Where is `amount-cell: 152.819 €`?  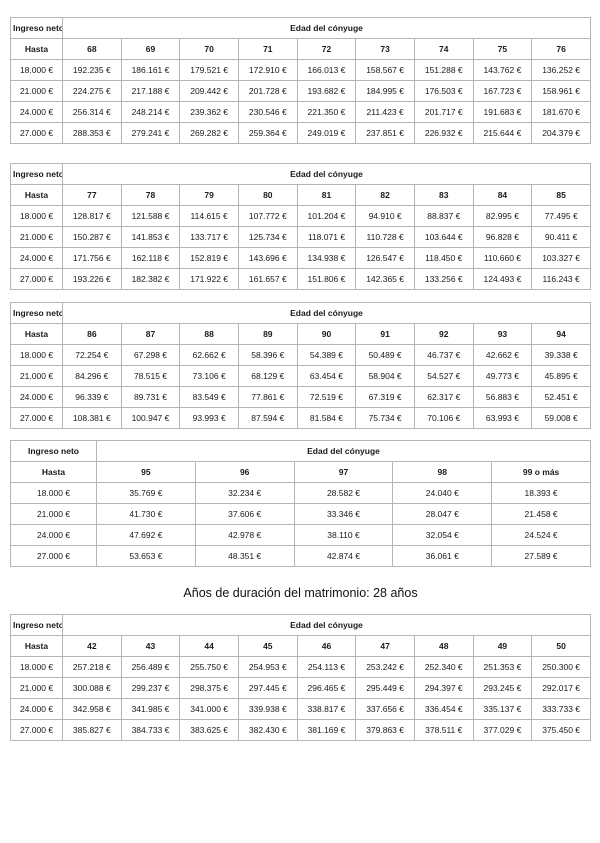
amount-cell: 152.819 € is located at coordinates (209, 258).